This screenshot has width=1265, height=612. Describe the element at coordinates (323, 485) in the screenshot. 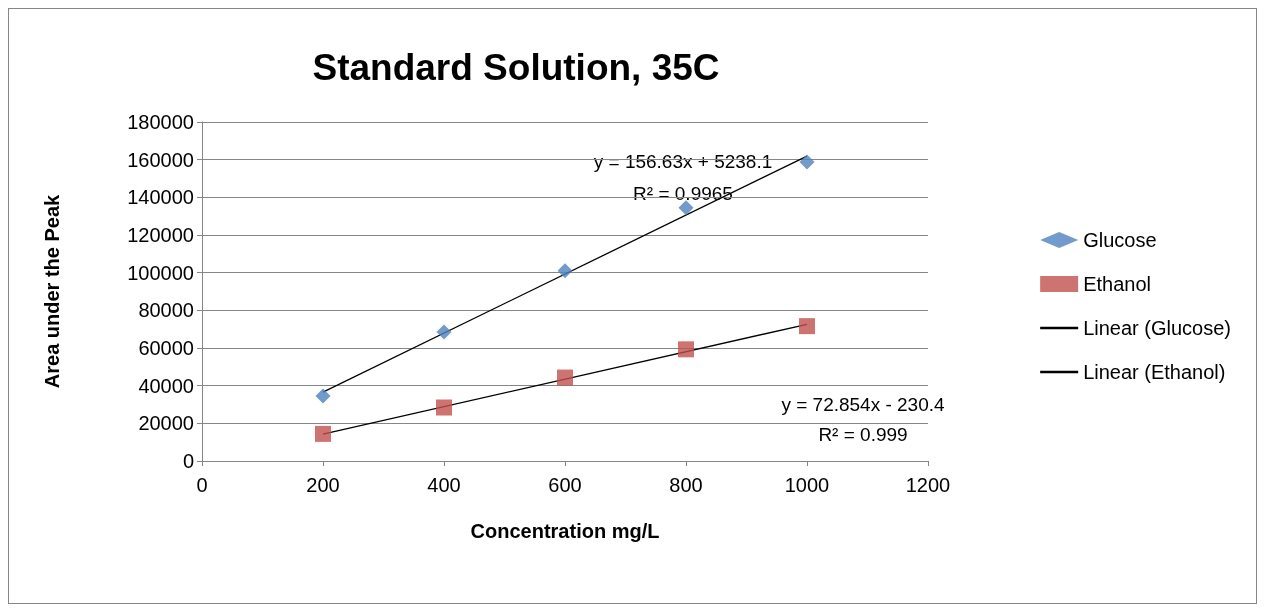

I see `x-tick-label: 200` at that location.